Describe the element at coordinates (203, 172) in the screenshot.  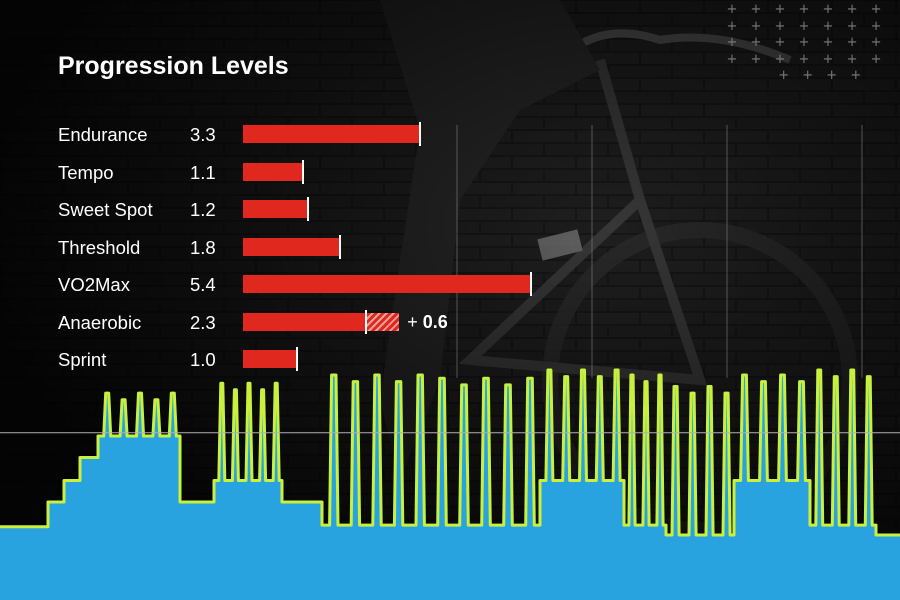
I see `value-label: 1.1` at that location.